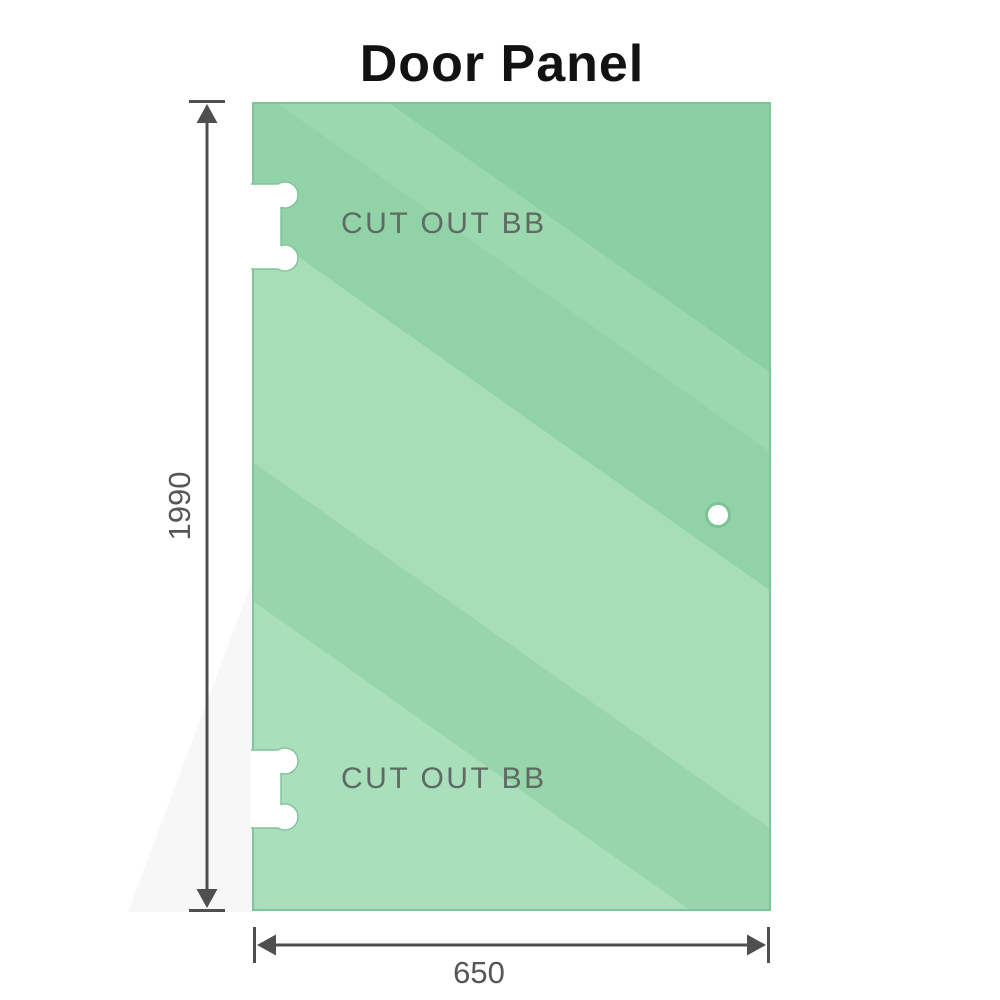 Image resolution: width=1000 pixels, height=1000 pixels. I want to click on cutout-label-bottom: CUT OUT BB, so click(444, 778).